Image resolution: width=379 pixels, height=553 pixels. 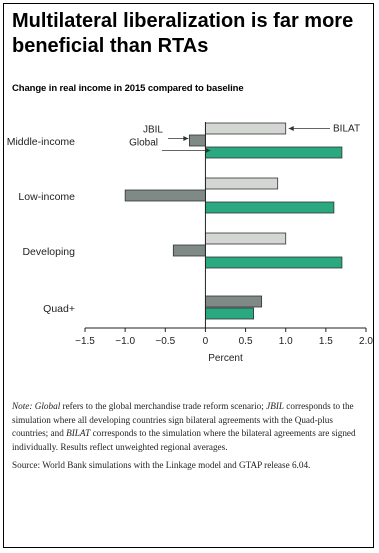 I want to click on series-label-bilat: BILAT, so click(x=346, y=129).